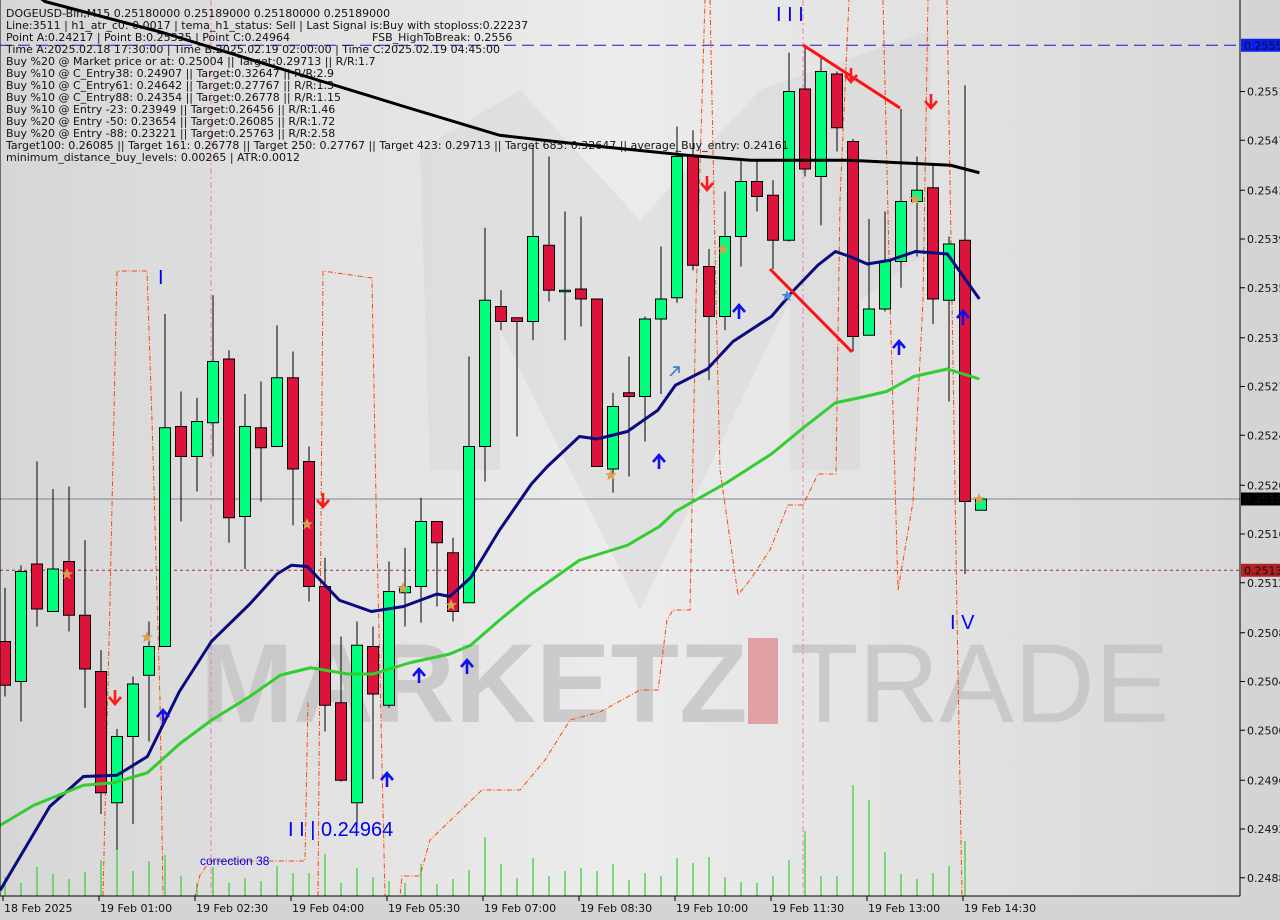  I want to click on current-price-tag: 0.25189, so click(1260, 499).